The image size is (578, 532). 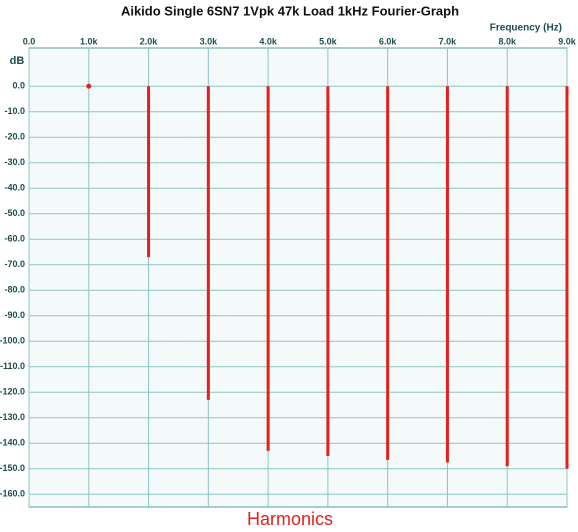 I want to click on x-tick-label: 2.0k, so click(x=149, y=41).